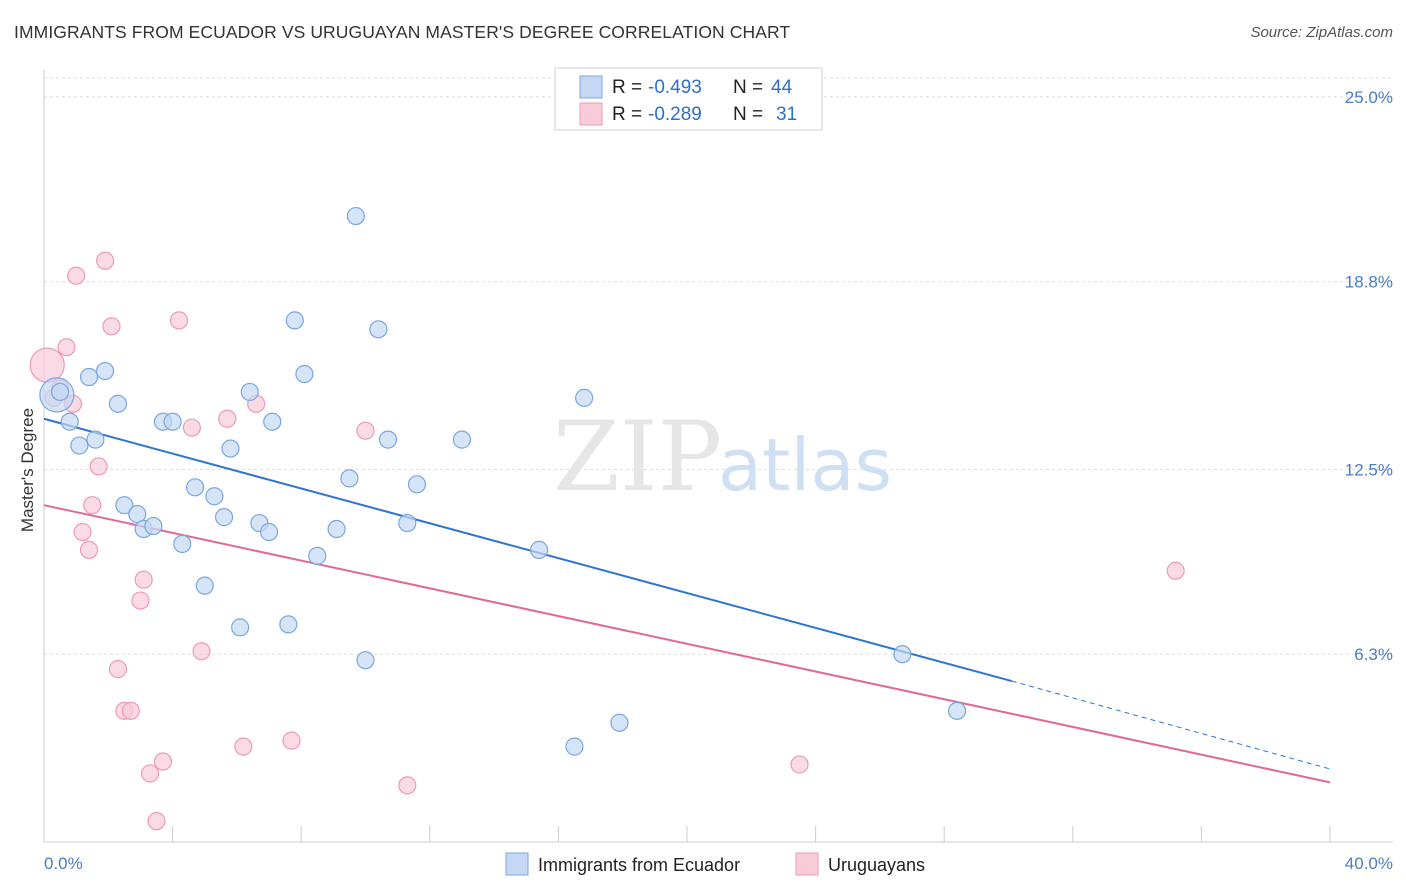 The width and height of the screenshot is (1406, 892). I want to click on y-axis-label: Master's Degree, so click(27, 470).